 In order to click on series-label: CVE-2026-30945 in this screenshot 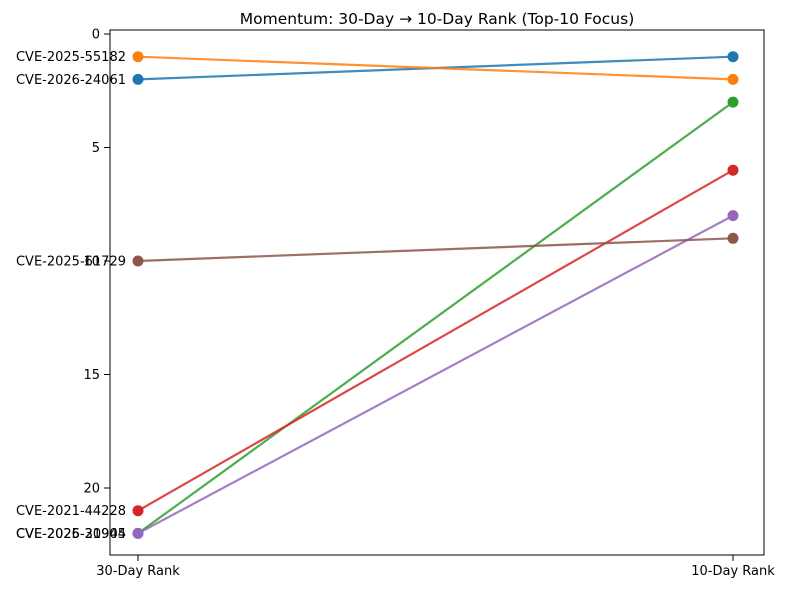, I will do `click(71, 534)`.